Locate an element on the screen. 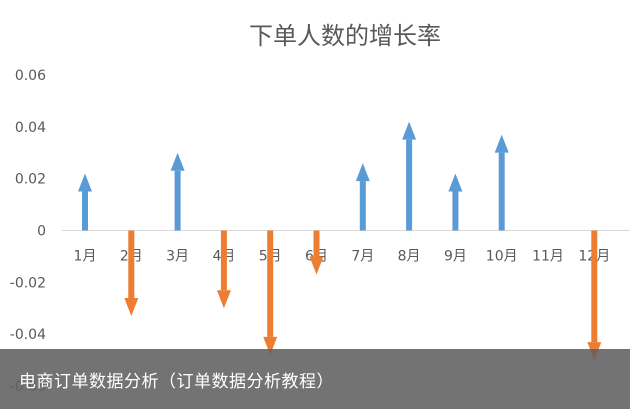 The image size is (630, 409). x-tick-label: 10月 is located at coordinates (502, 257).